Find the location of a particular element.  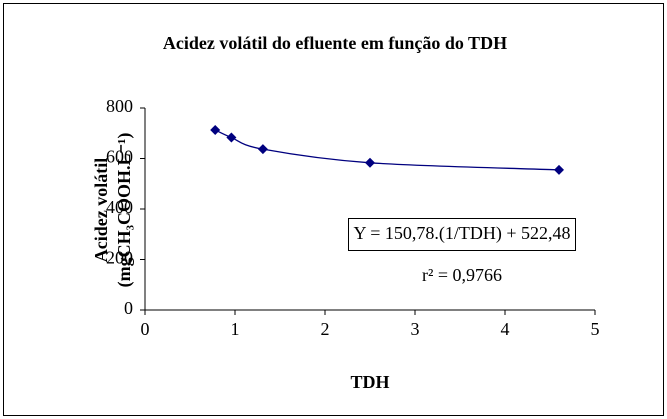

x-axis-label: TDH is located at coordinates (369, 382).